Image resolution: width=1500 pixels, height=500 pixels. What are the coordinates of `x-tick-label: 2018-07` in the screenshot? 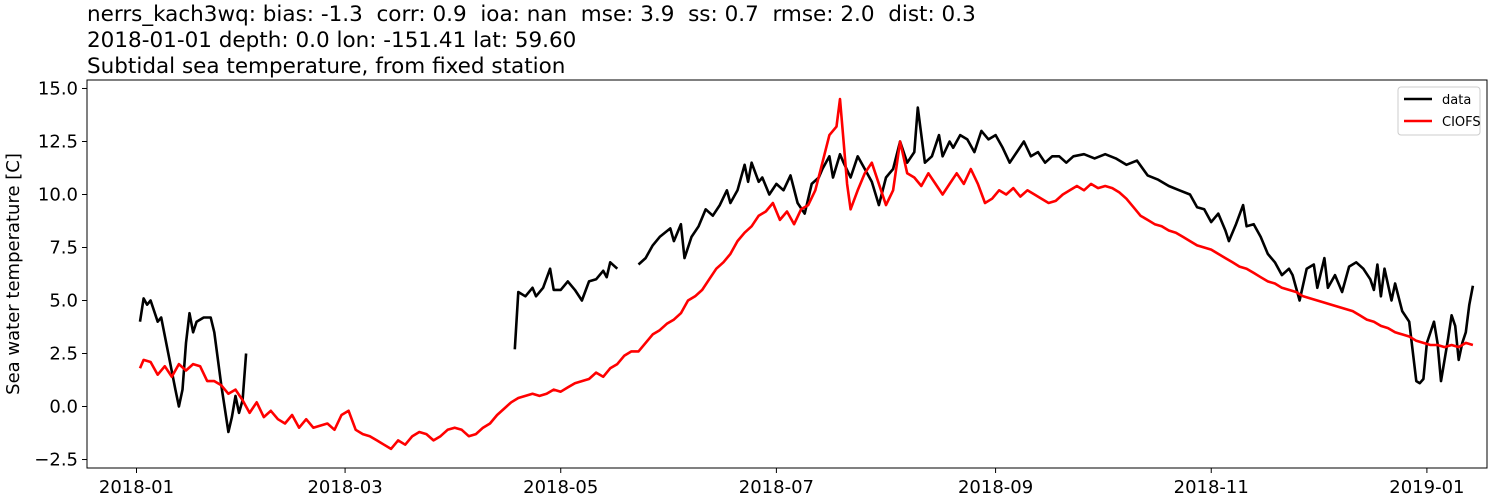 It's located at (776, 487).